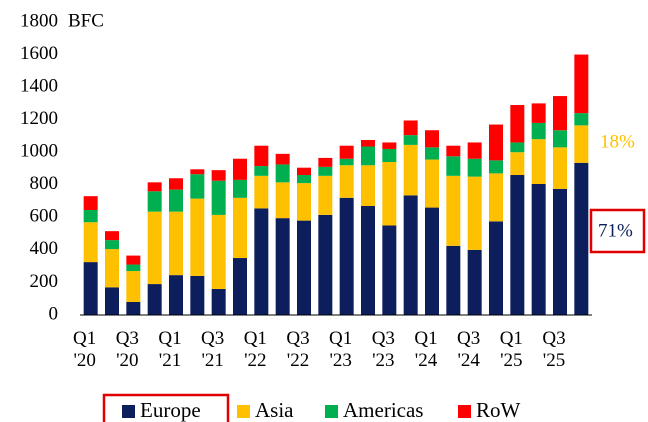 The width and height of the screenshot is (648, 422). What do you see at coordinates (39, 20) in the screenshot?
I see `y-tick-label: 1800` at bounding box center [39, 20].